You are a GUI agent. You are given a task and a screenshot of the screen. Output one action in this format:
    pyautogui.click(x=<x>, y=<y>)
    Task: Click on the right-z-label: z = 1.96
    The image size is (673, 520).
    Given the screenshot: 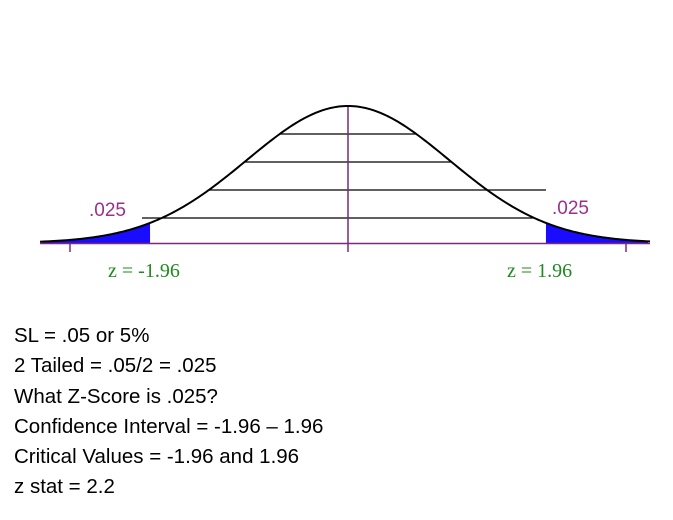 What is the action you would take?
    pyautogui.click(x=539, y=271)
    